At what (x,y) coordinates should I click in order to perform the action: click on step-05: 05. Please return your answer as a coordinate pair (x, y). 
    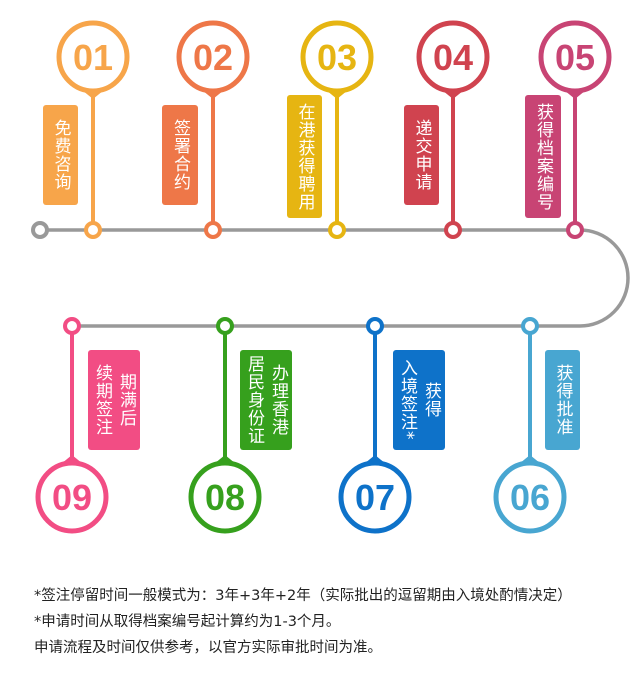
    Looking at the image, I should click on (575, 129).